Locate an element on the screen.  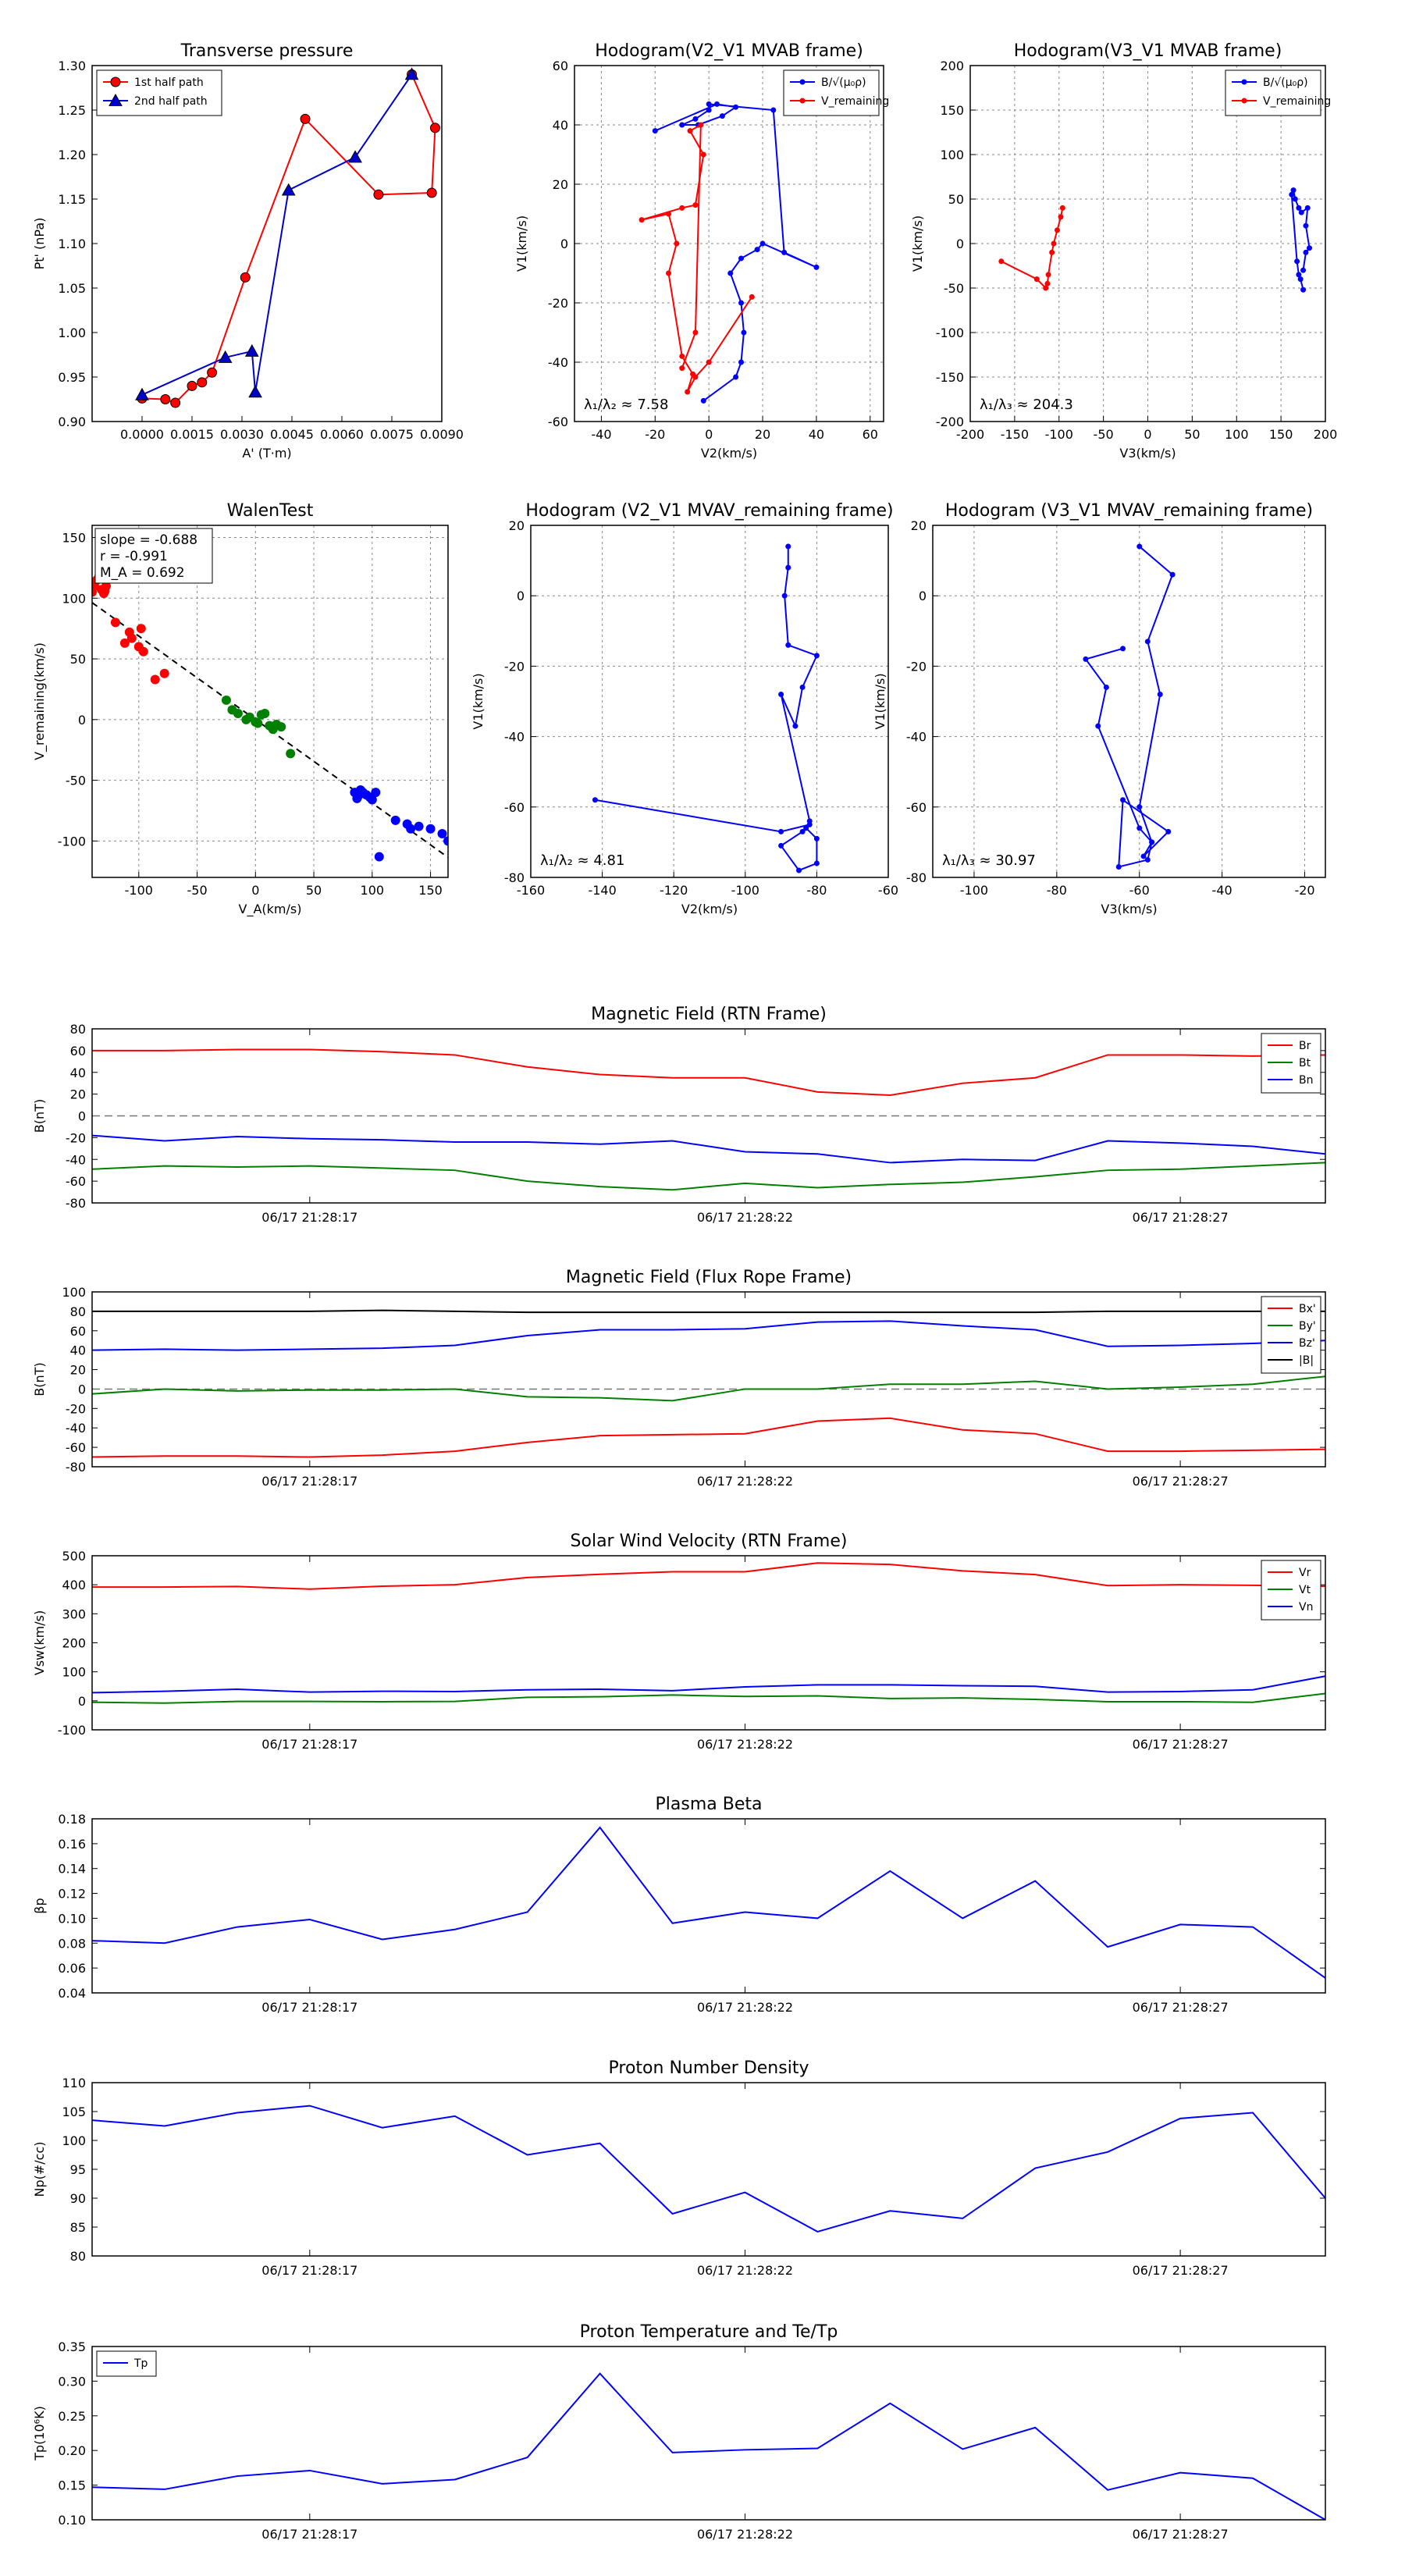
stats-line: slope = -0.688 is located at coordinates (148, 540).